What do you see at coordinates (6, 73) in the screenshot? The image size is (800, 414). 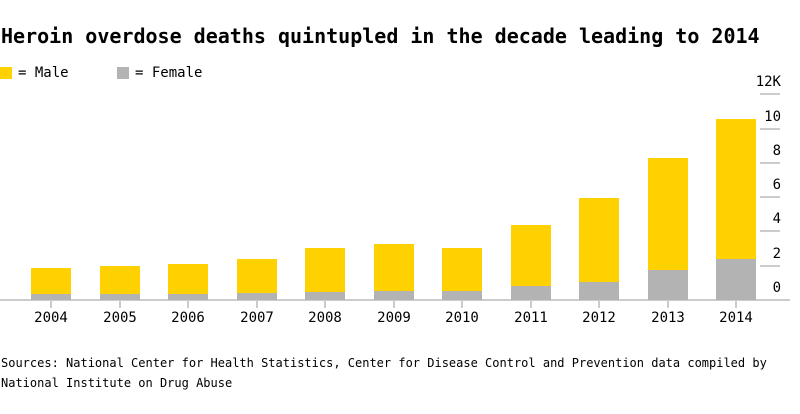 I see `male-swatch-icon` at bounding box center [6, 73].